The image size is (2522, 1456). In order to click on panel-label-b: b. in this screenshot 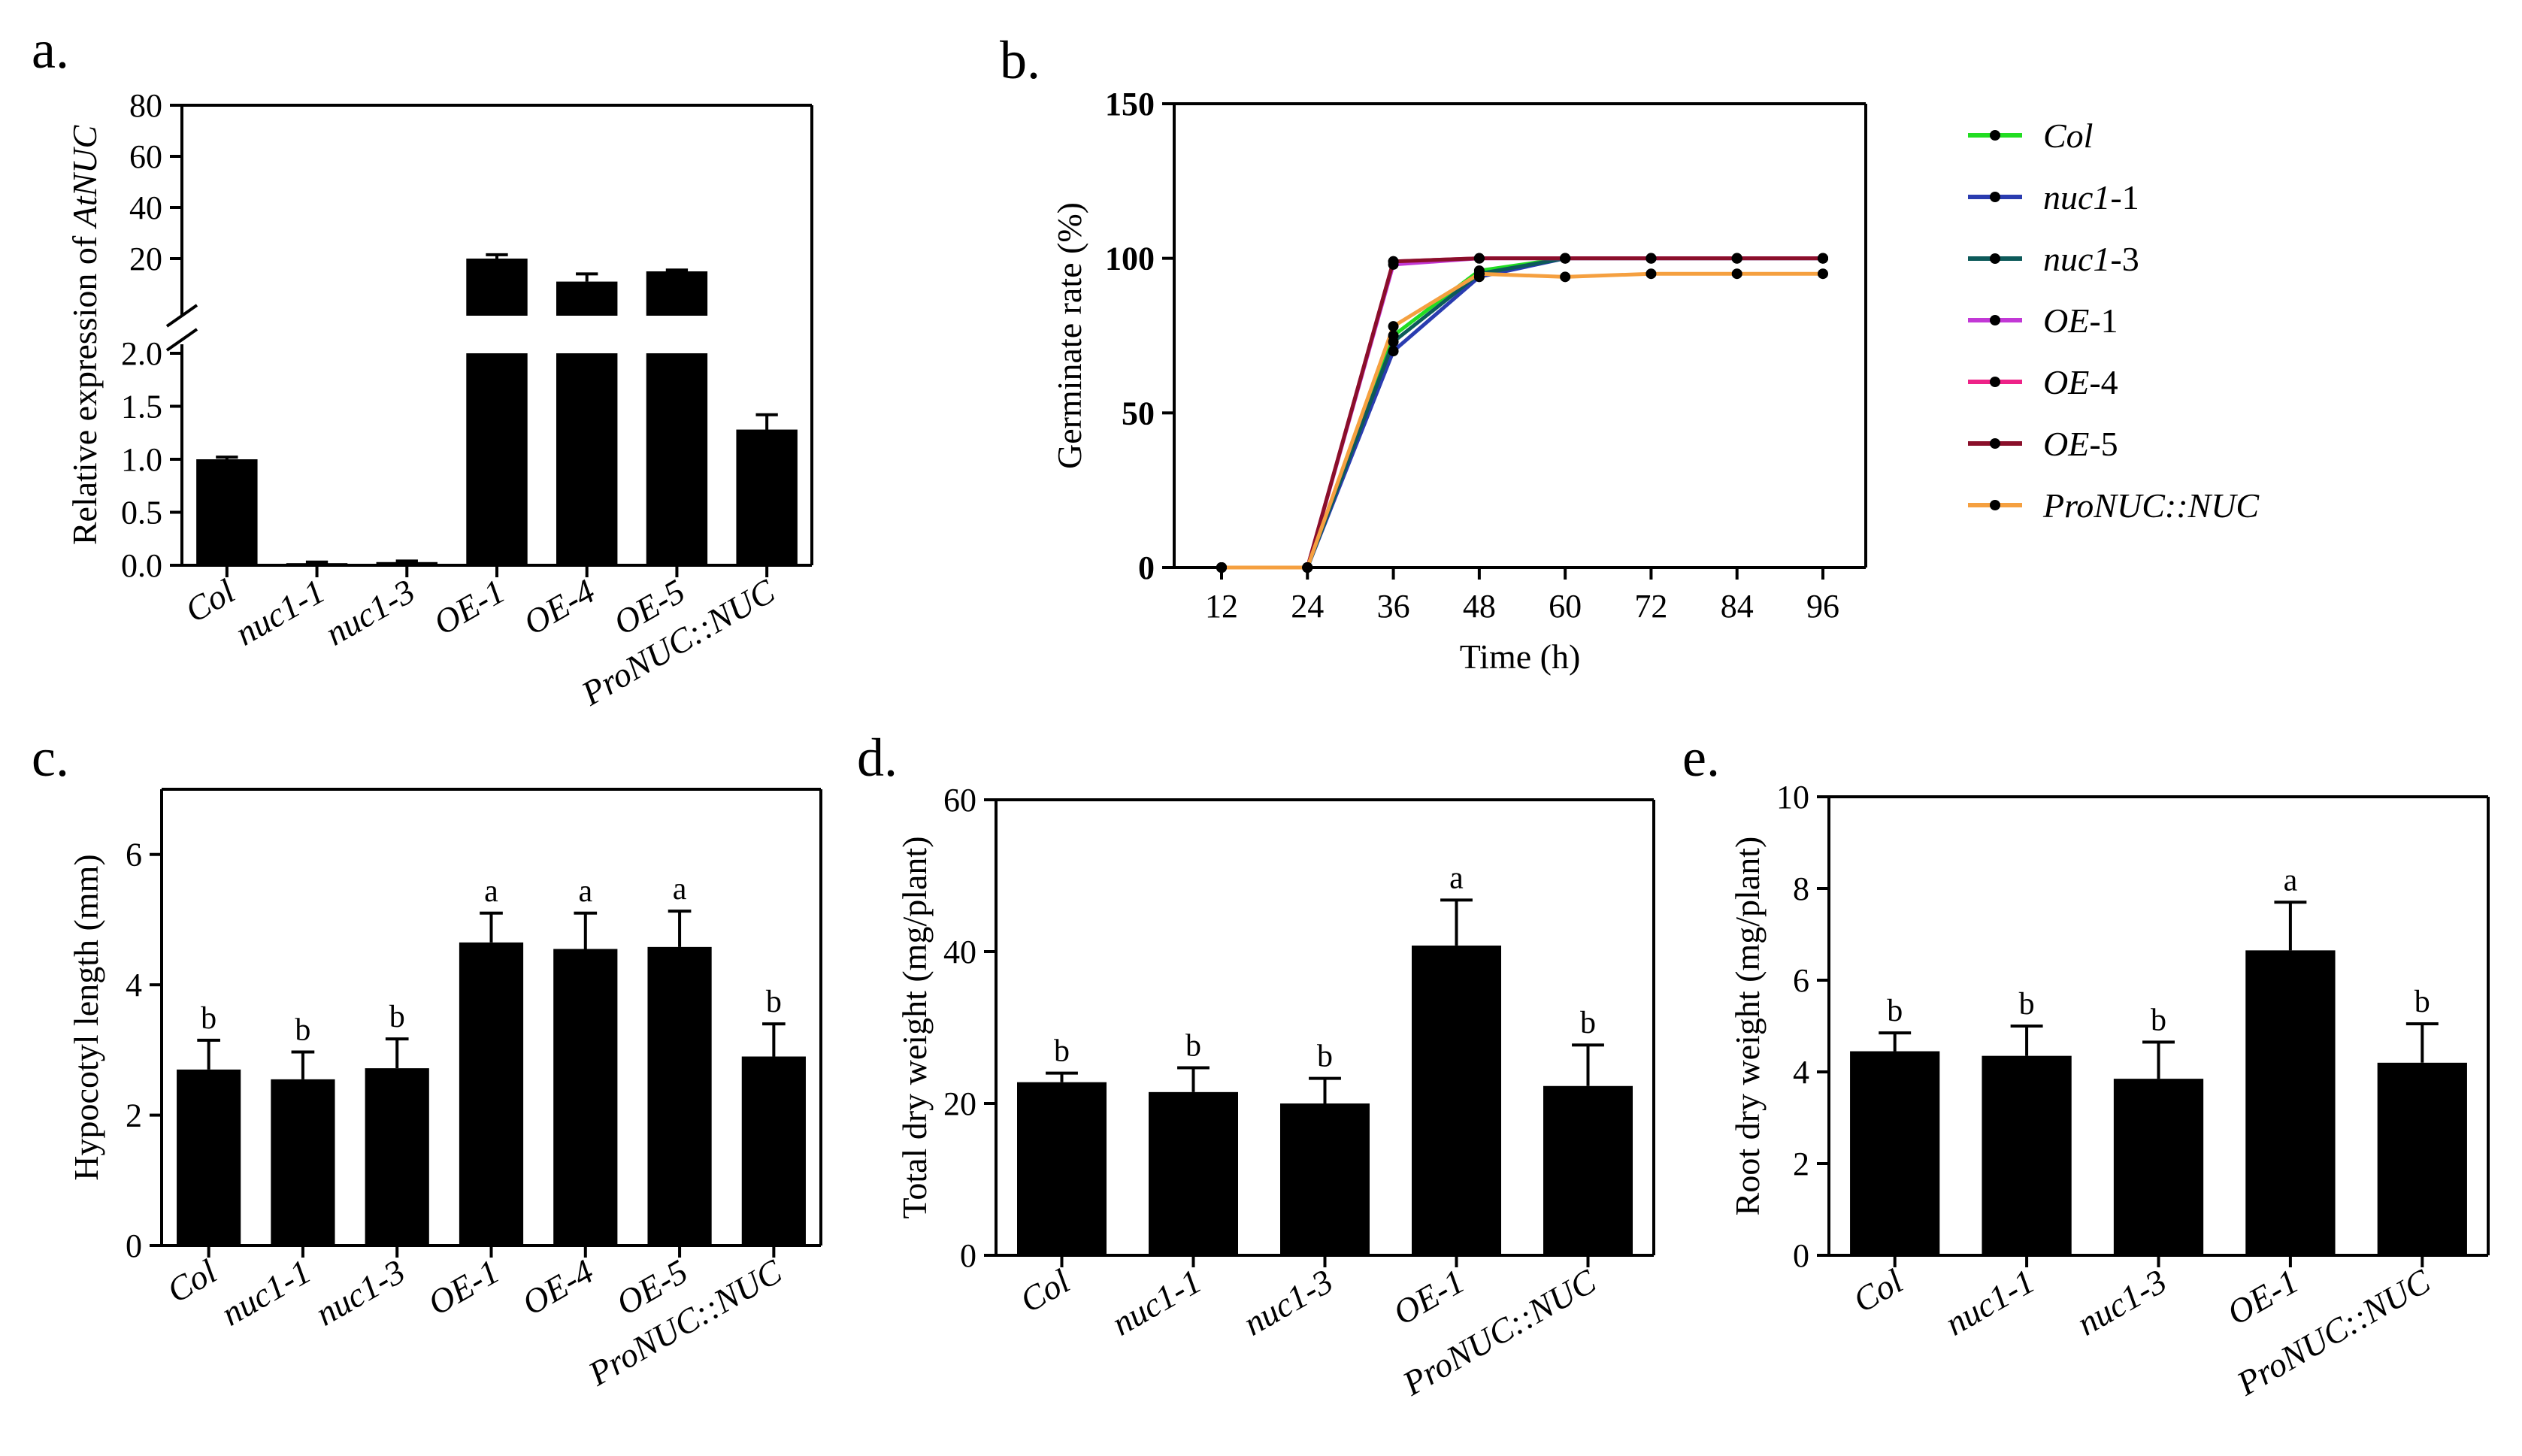, I will do `click(1020, 60)`.